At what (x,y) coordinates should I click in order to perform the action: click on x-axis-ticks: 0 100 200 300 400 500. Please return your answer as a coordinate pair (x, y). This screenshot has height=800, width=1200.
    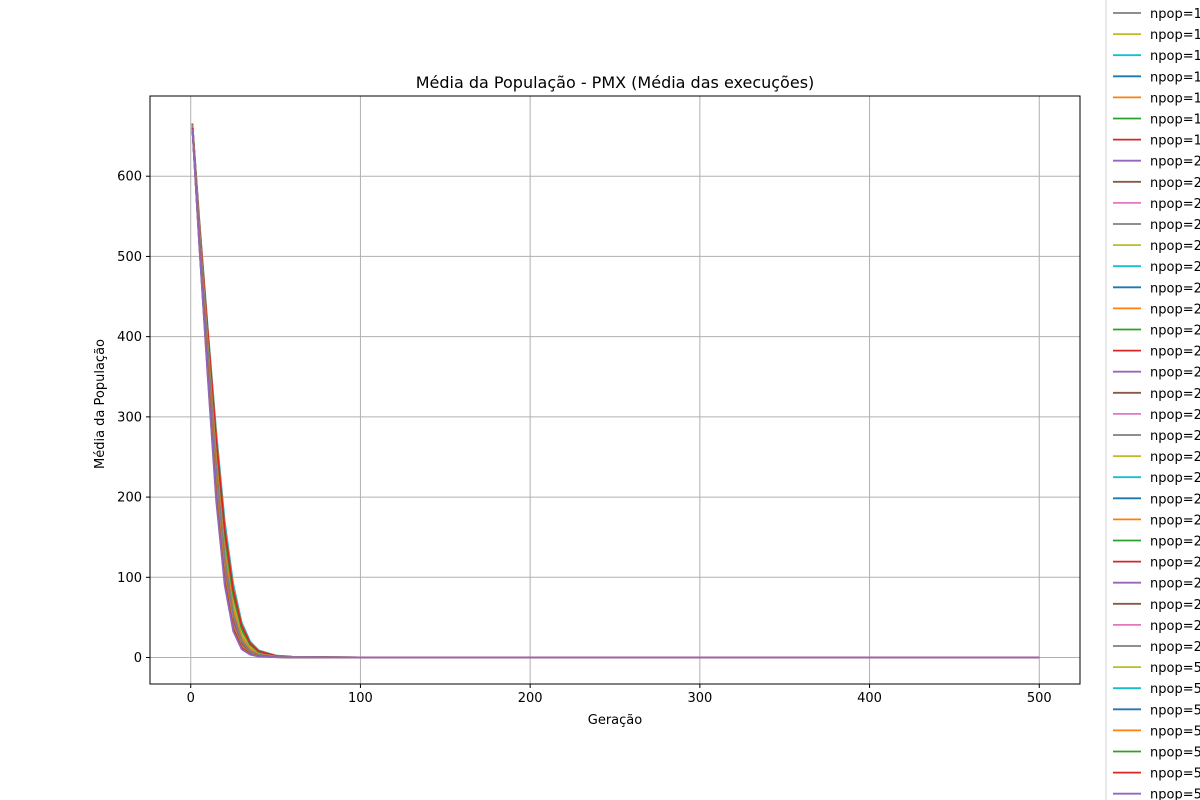
    Looking at the image, I should click on (619, 695).